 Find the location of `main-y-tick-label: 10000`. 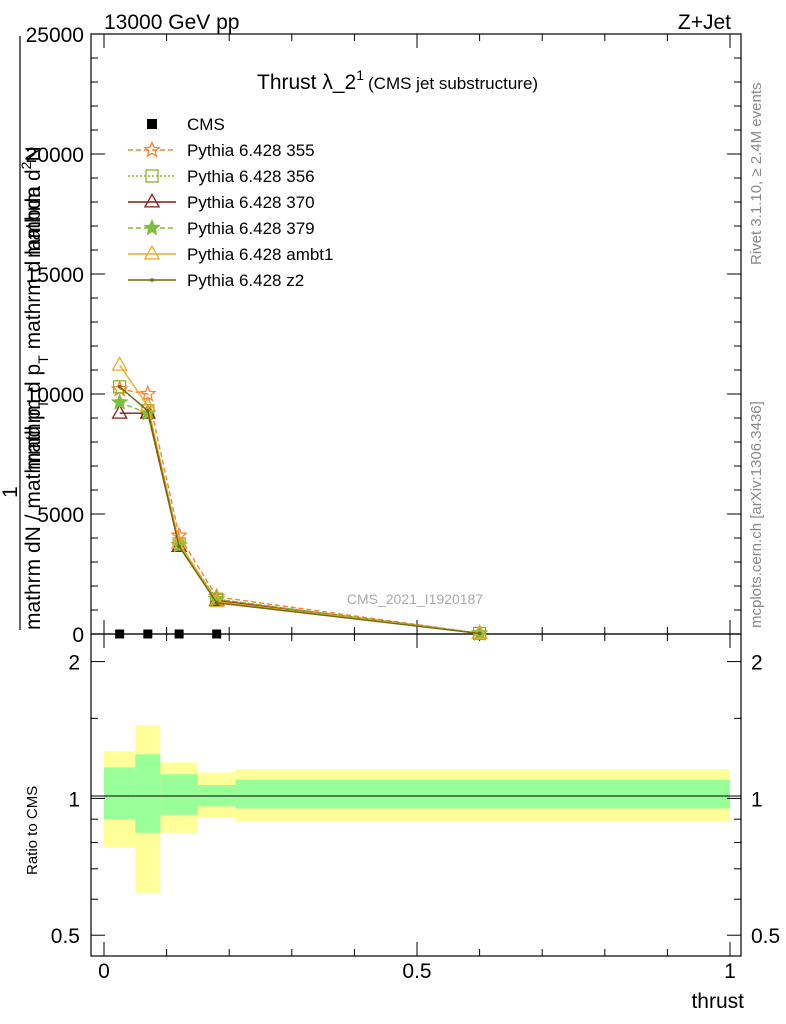

main-y-tick-label: 10000 is located at coordinates (55, 395).